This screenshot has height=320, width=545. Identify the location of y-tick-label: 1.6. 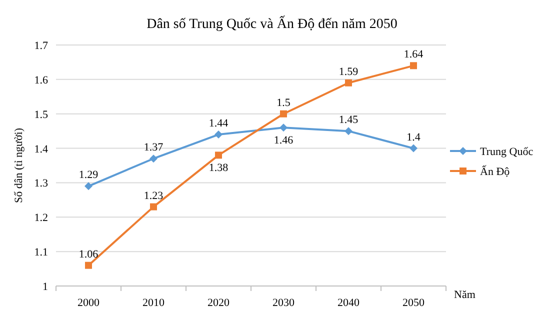
(41, 80).